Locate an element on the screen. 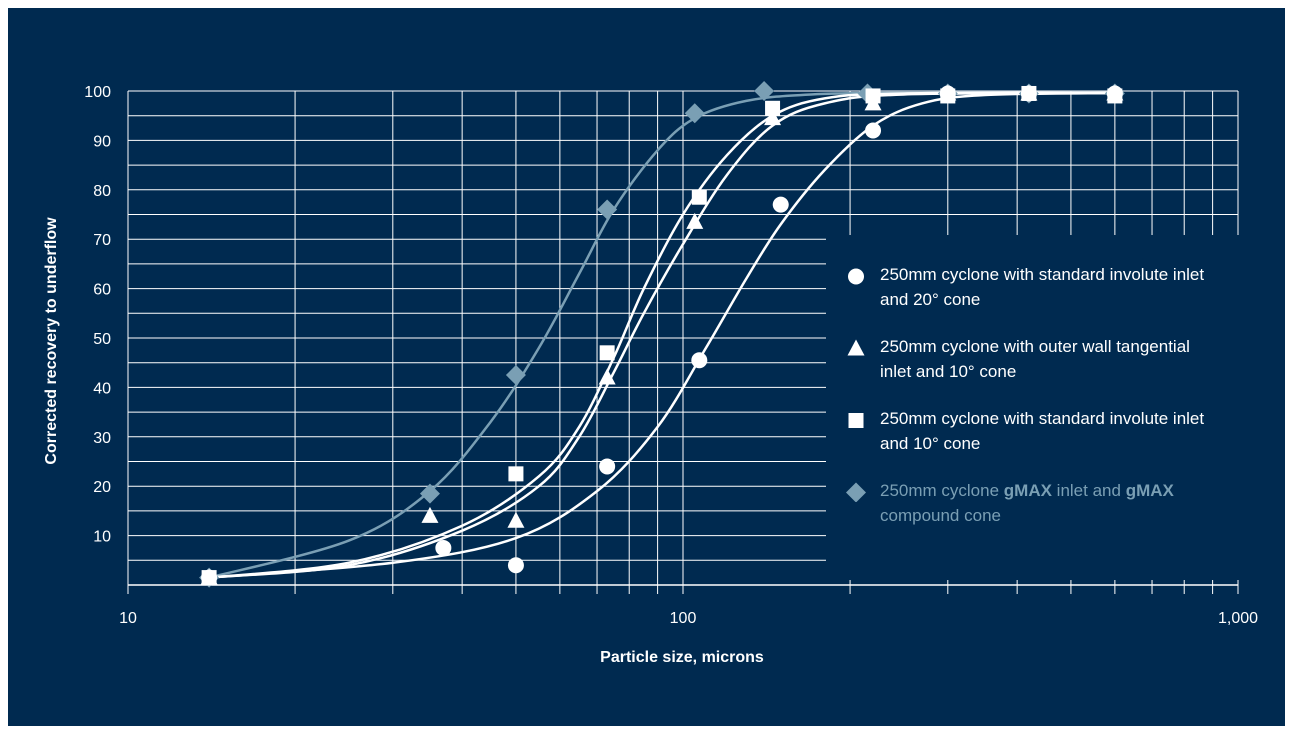 This screenshot has width=1293, height=734. y-tick-label: 90 is located at coordinates (102, 141).